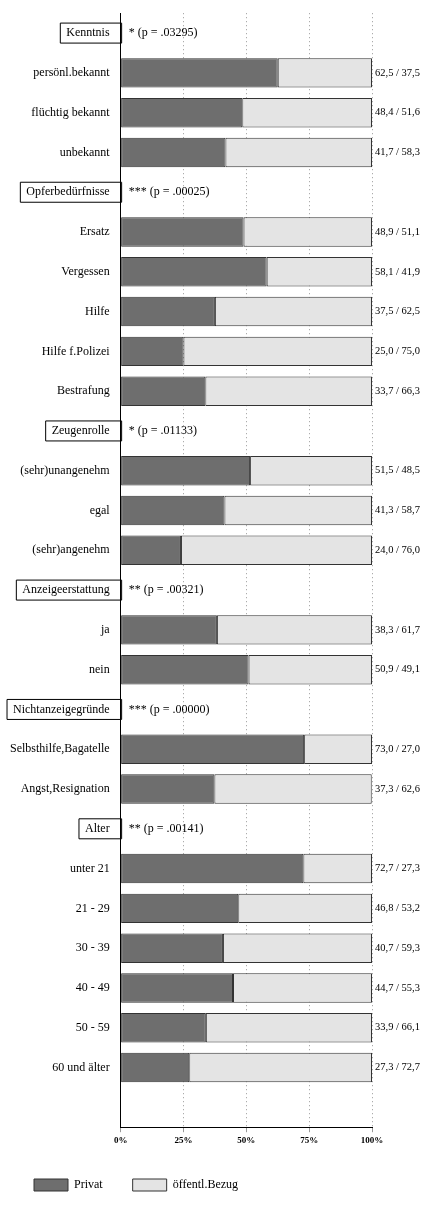 This screenshot has height=1209, width=434. Describe the element at coordinates (88, 32) in the screenshot. I see `y-tick-label: Kenntnis` at that location.